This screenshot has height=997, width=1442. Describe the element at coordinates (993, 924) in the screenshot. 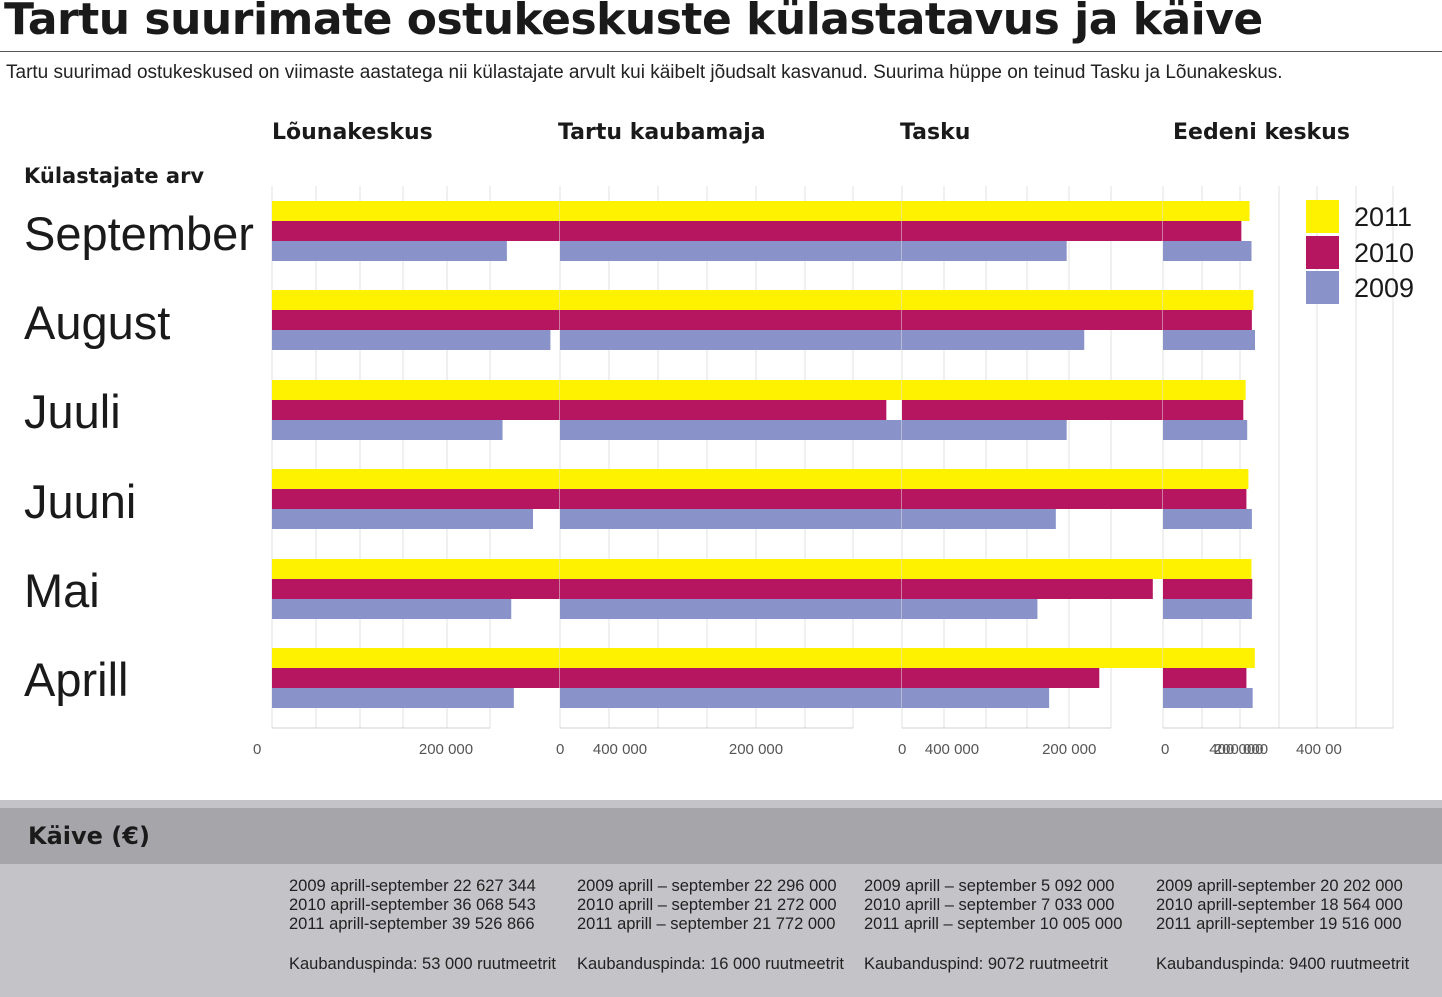

I see `revenue-line: 2011 aprill – september 10 005 000` at that location.